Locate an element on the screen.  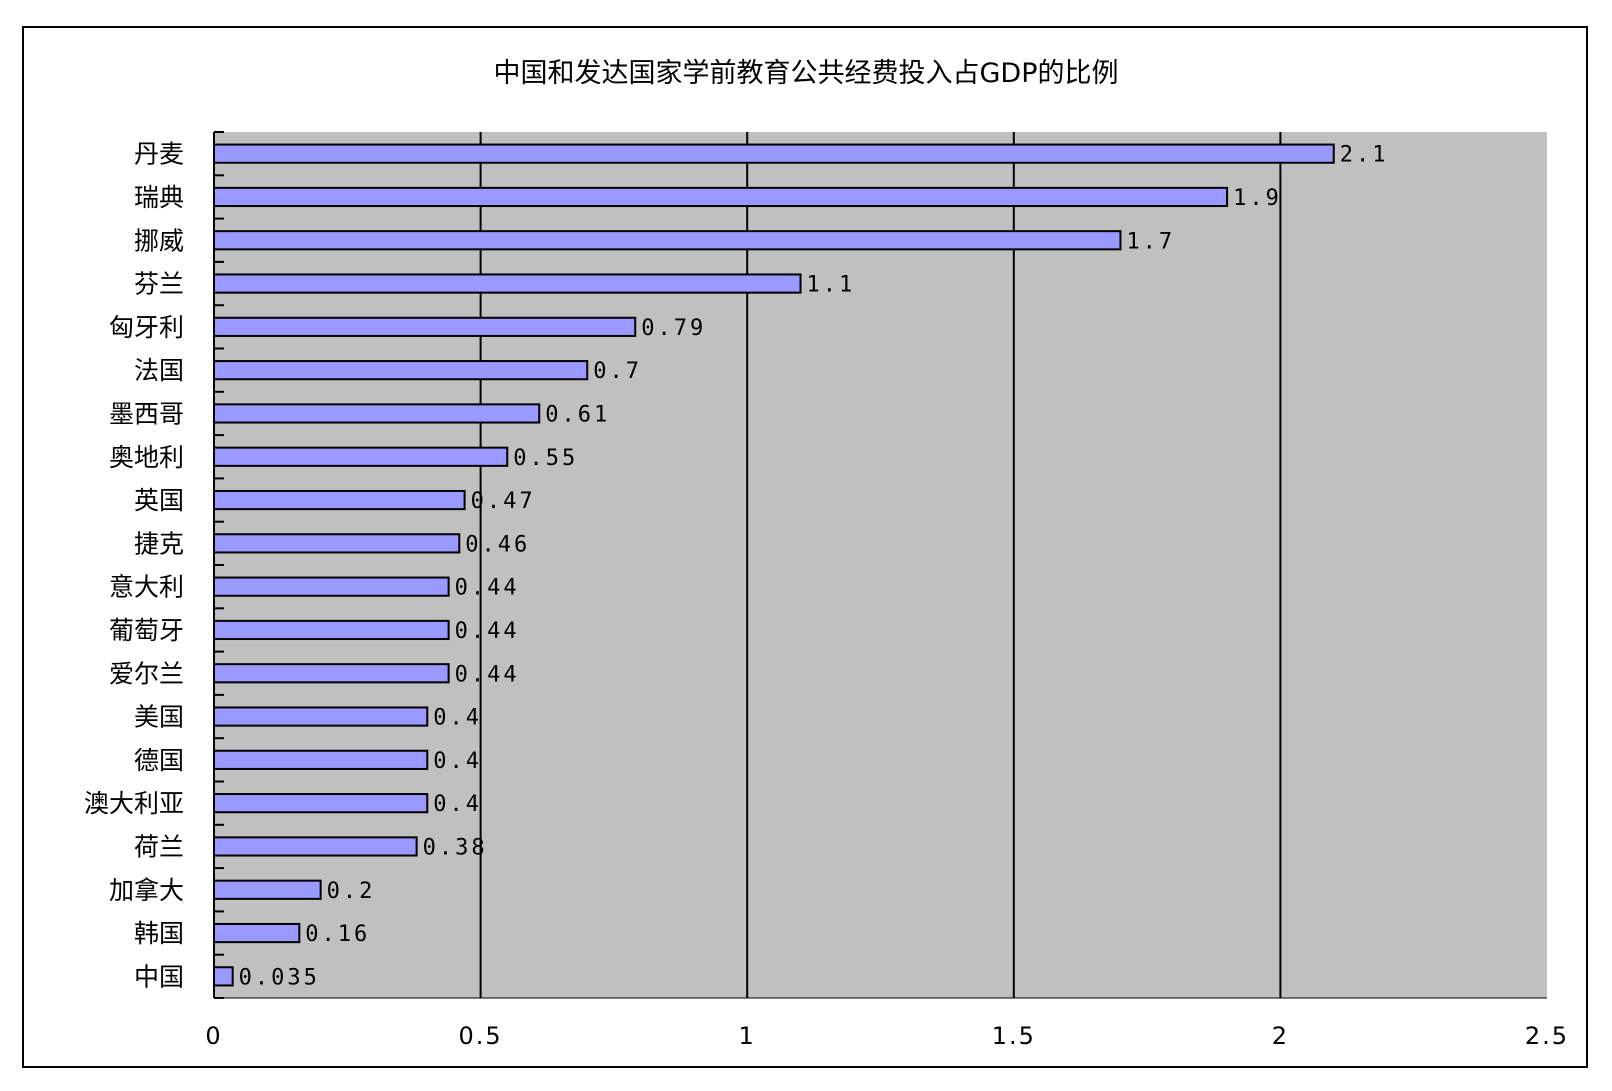
category-label: 芬兰 is located at coordinates (159, 284).